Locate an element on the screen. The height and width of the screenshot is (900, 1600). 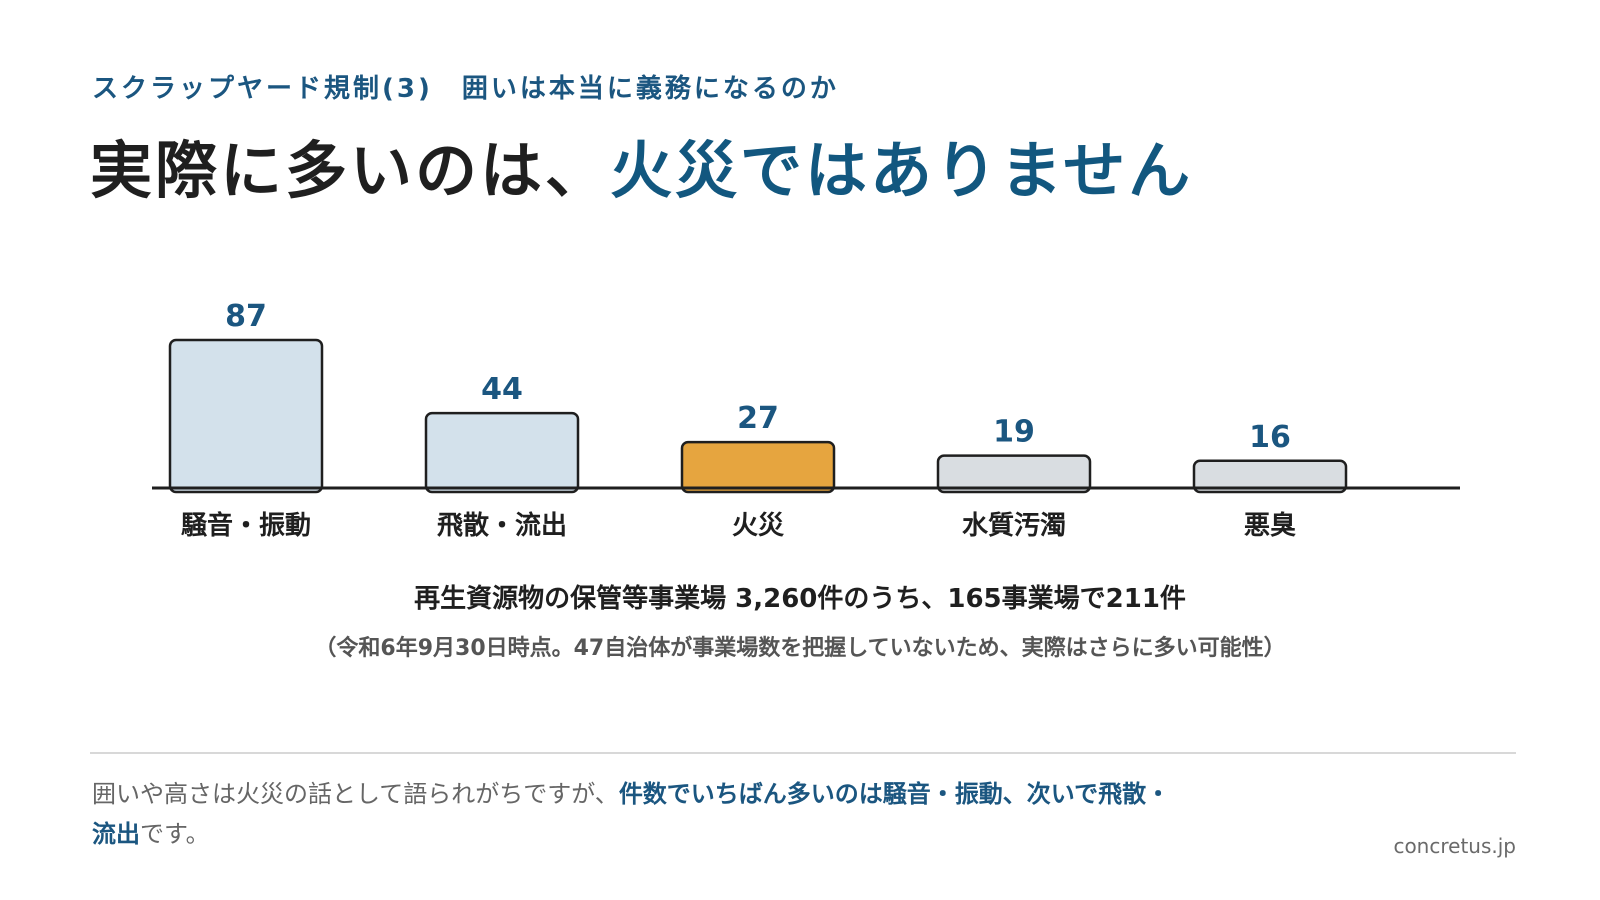
category-label: 水質汚濁 is located at coordinates (1014, 526).